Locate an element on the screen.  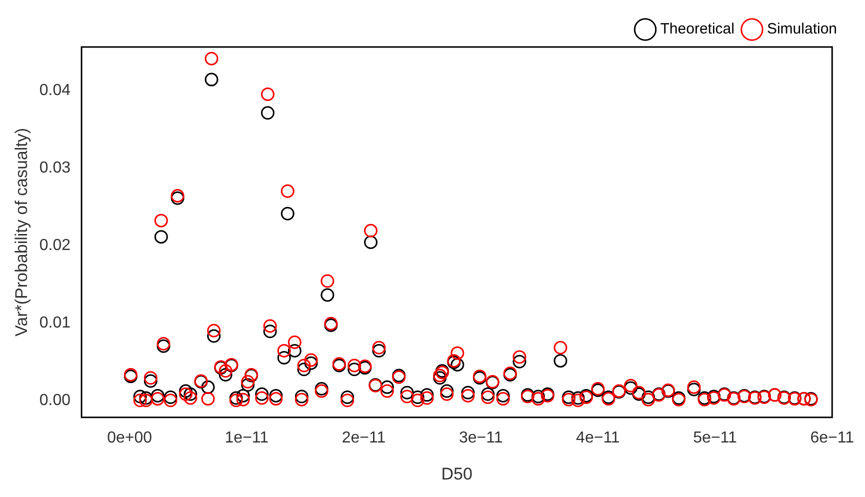
legend-label: Simulation is located at coordinates (802, 29).